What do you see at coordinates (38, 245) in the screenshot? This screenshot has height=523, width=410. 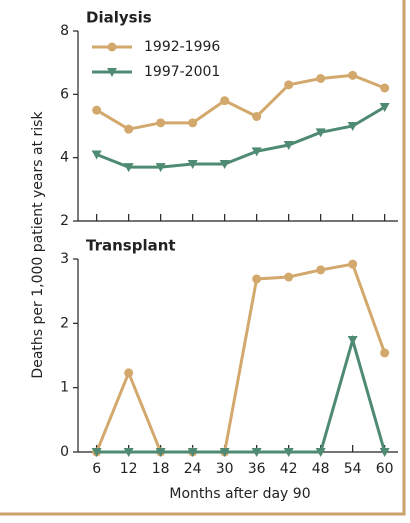 I see `y-axis-label: Deaths per 1,000 patient years at risk` at bounding box center [38, 245].